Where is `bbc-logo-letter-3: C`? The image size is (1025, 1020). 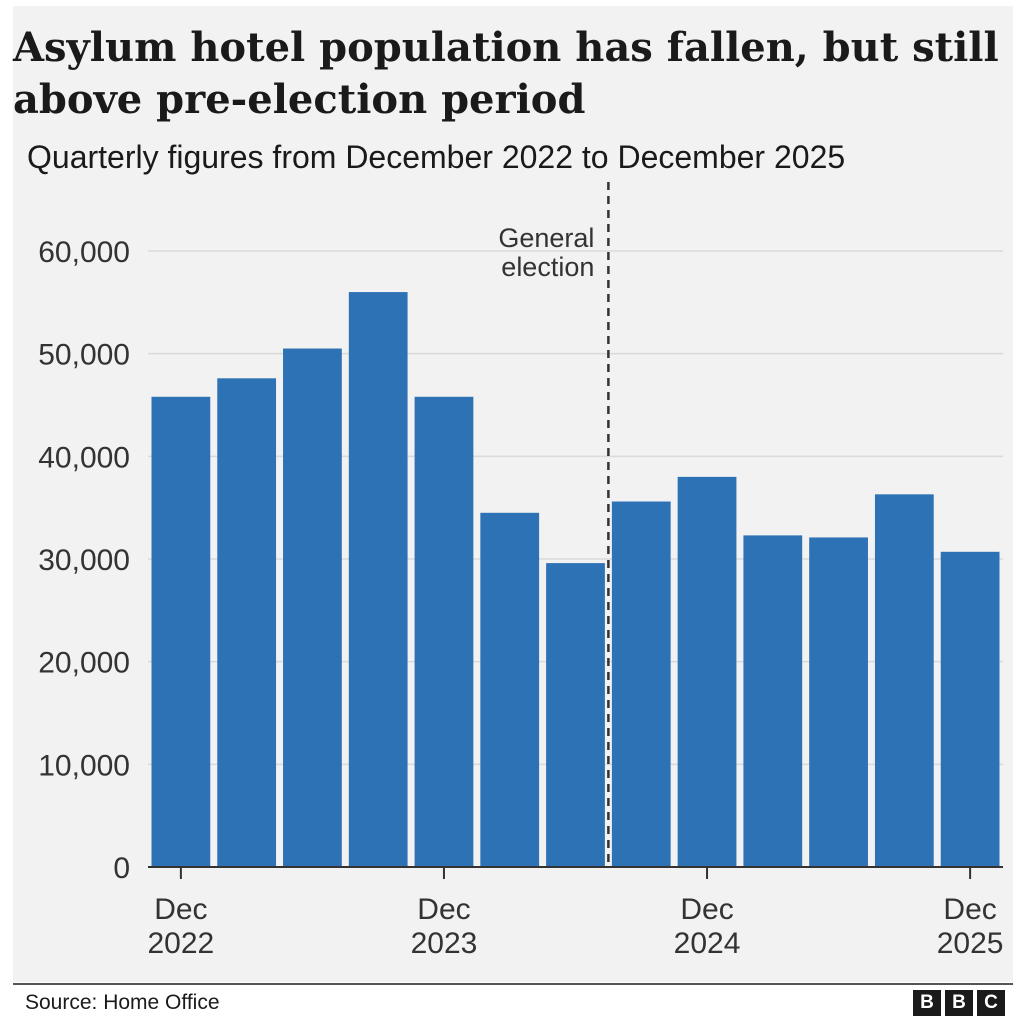 bbc-logo-letter-3: C is located at coordinates (991, 1003).